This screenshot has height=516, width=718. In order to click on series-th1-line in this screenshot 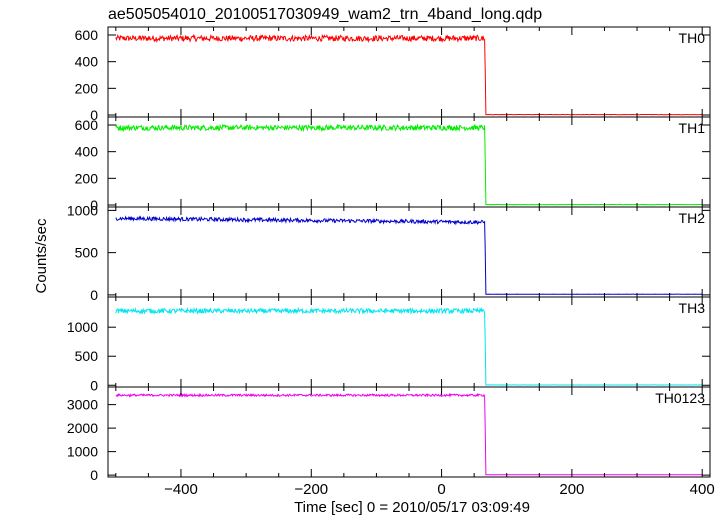, I will do `click(409, 164)`.